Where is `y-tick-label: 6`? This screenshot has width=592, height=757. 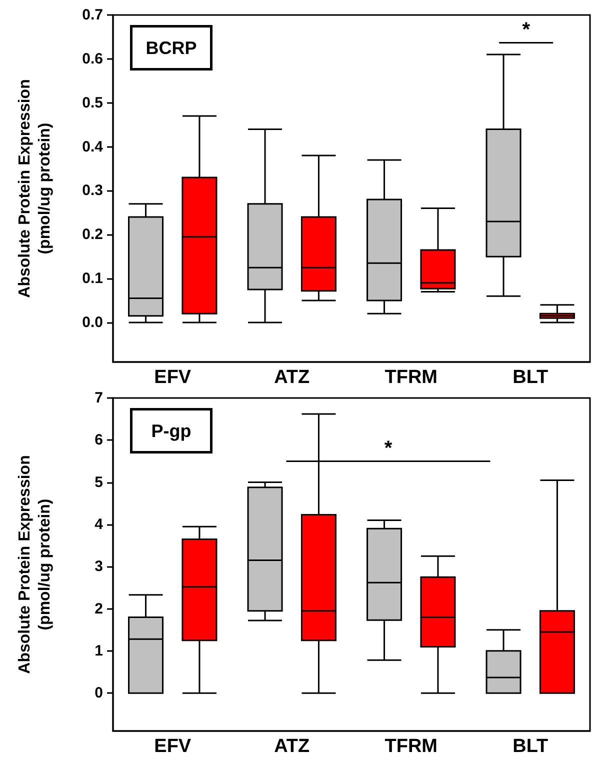
y-tick-label: 6 is located at coordinates (98, 440).